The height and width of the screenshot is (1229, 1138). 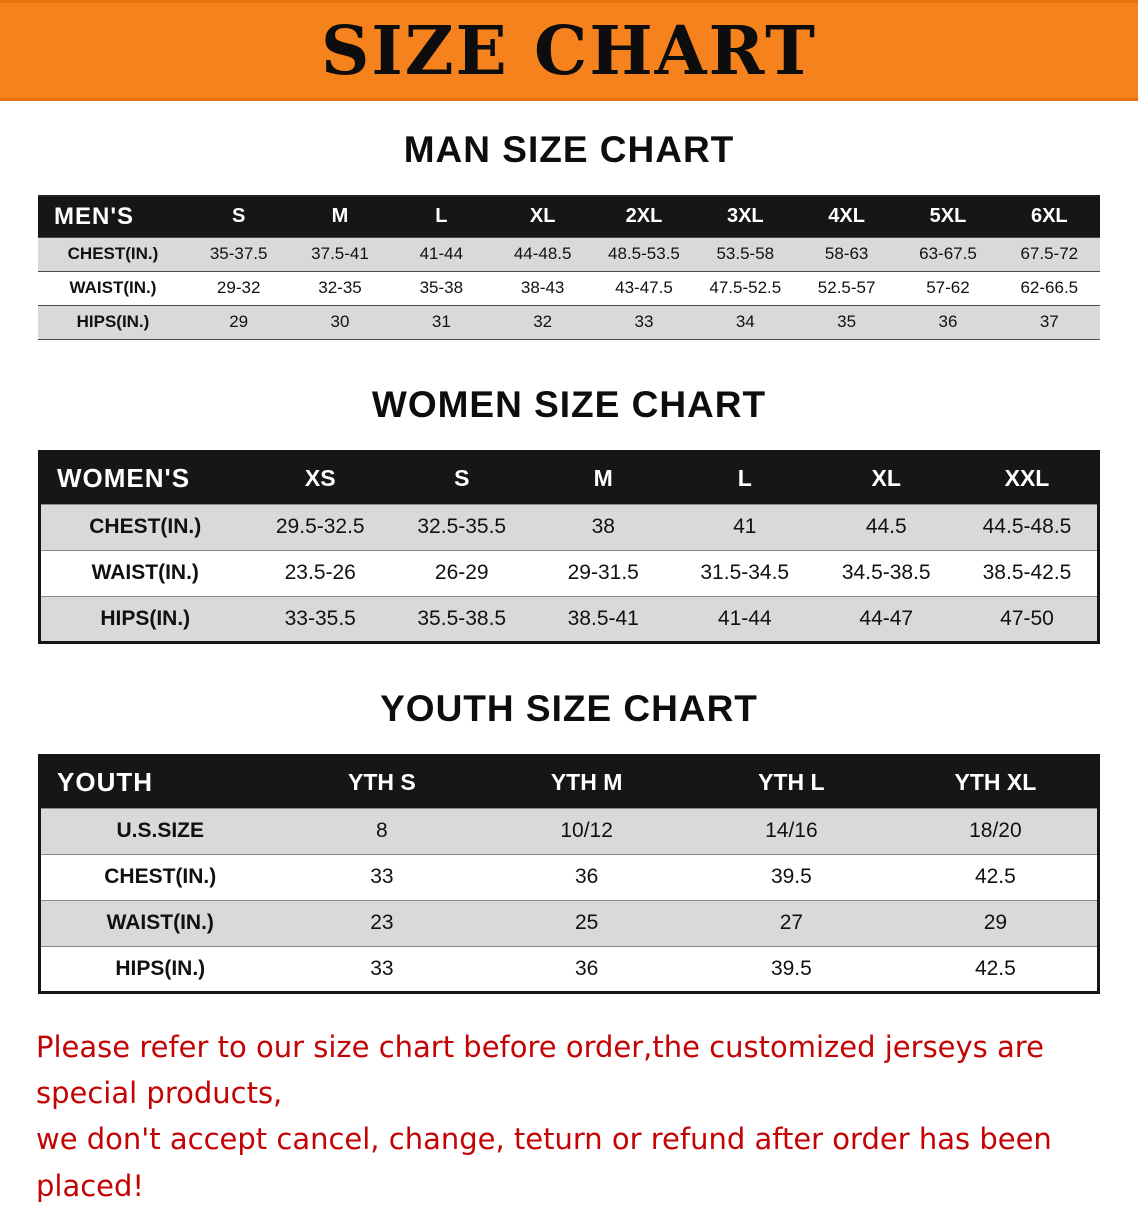 What do you see at coordinates (745, 619) in the screenshot?
I see `size-value-cell: 41-44` at bounding box center [745, 619].